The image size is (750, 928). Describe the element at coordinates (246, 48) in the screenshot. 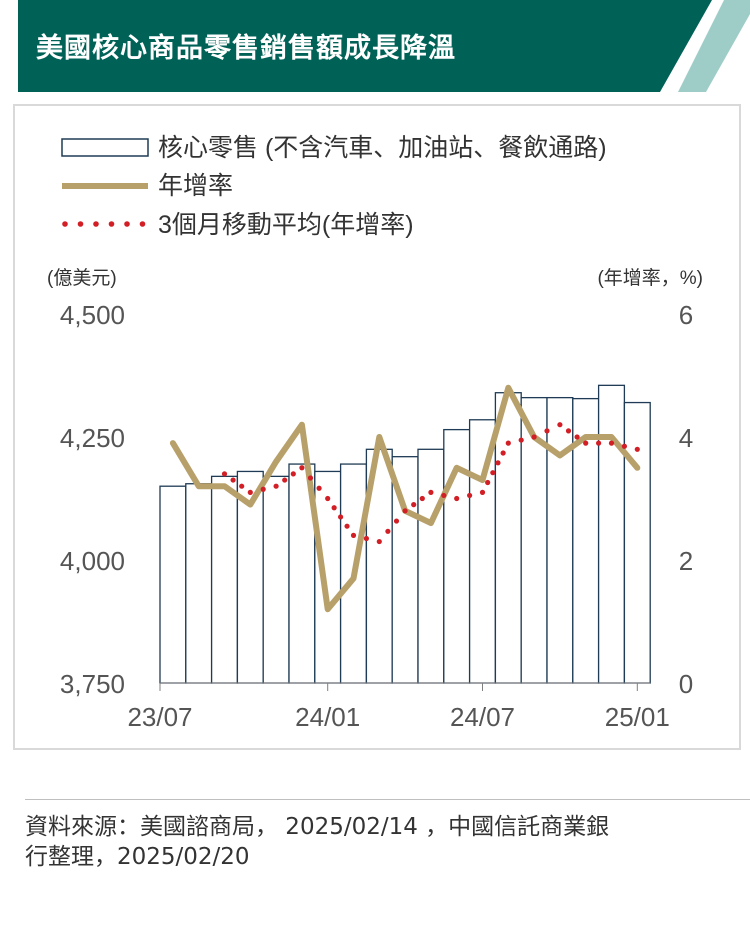

I see `chart-title: 美國核心商品零售銷售額成長降溫` at that location.